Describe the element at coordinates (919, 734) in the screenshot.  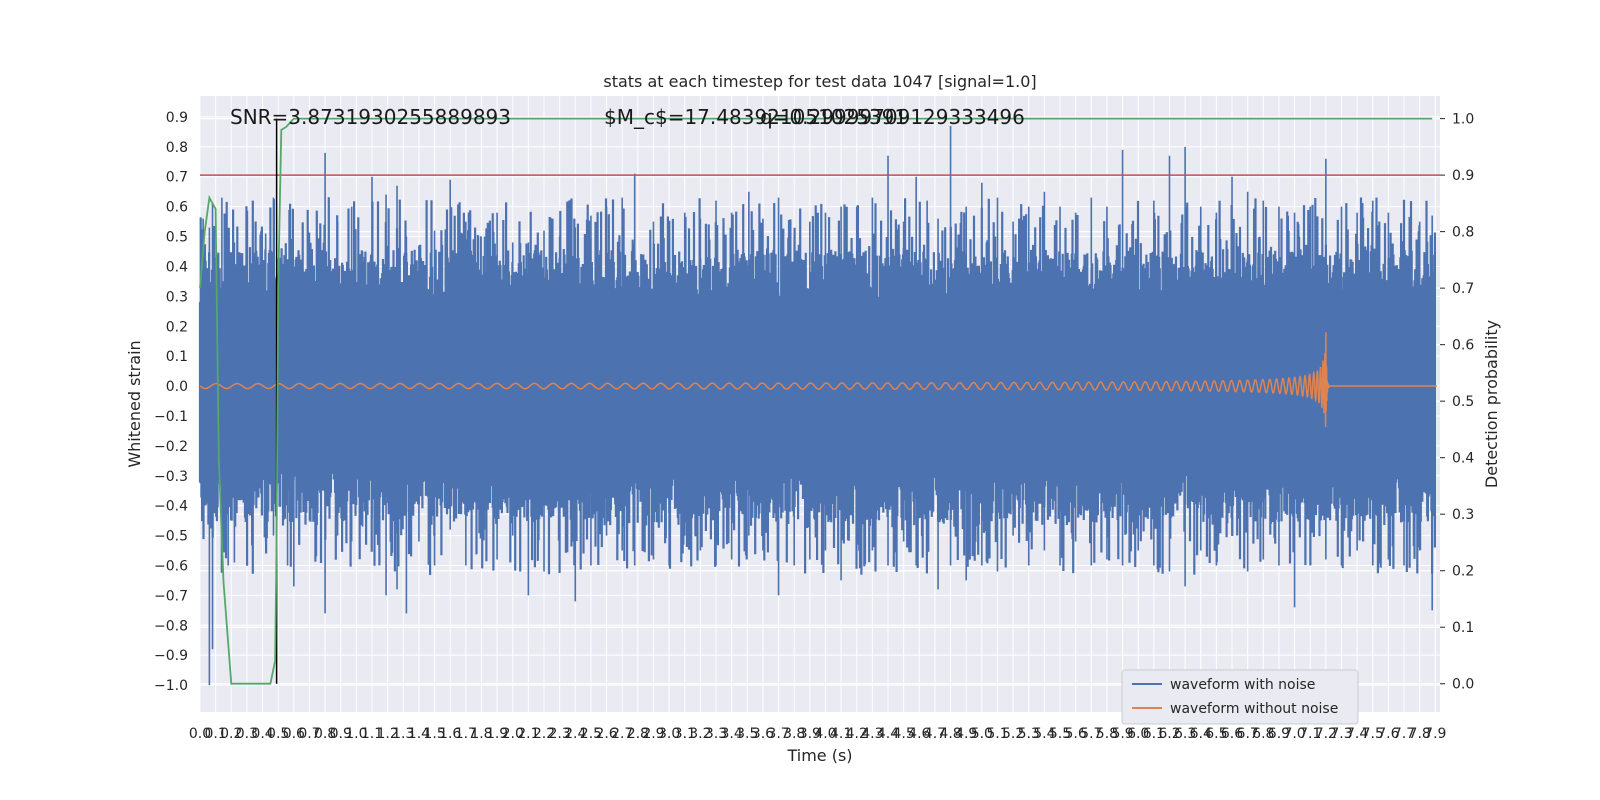
I see `x-tick-label-46: 4.6` at that location.